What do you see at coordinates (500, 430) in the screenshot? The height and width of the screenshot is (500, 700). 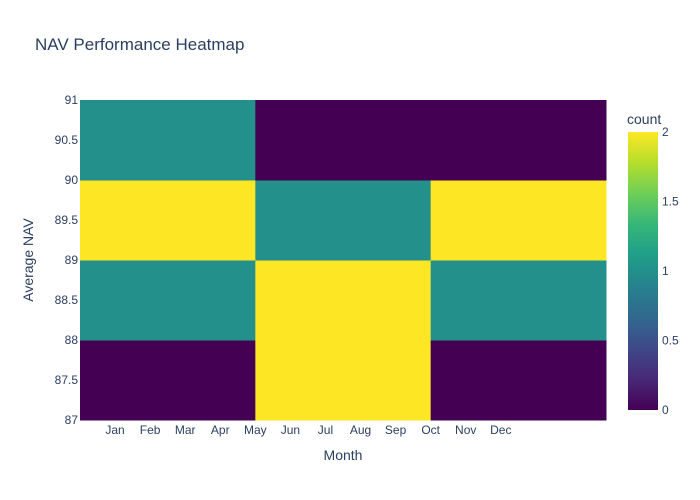 I see `x-tick-label: Dec` at bounding box center [500, 430].